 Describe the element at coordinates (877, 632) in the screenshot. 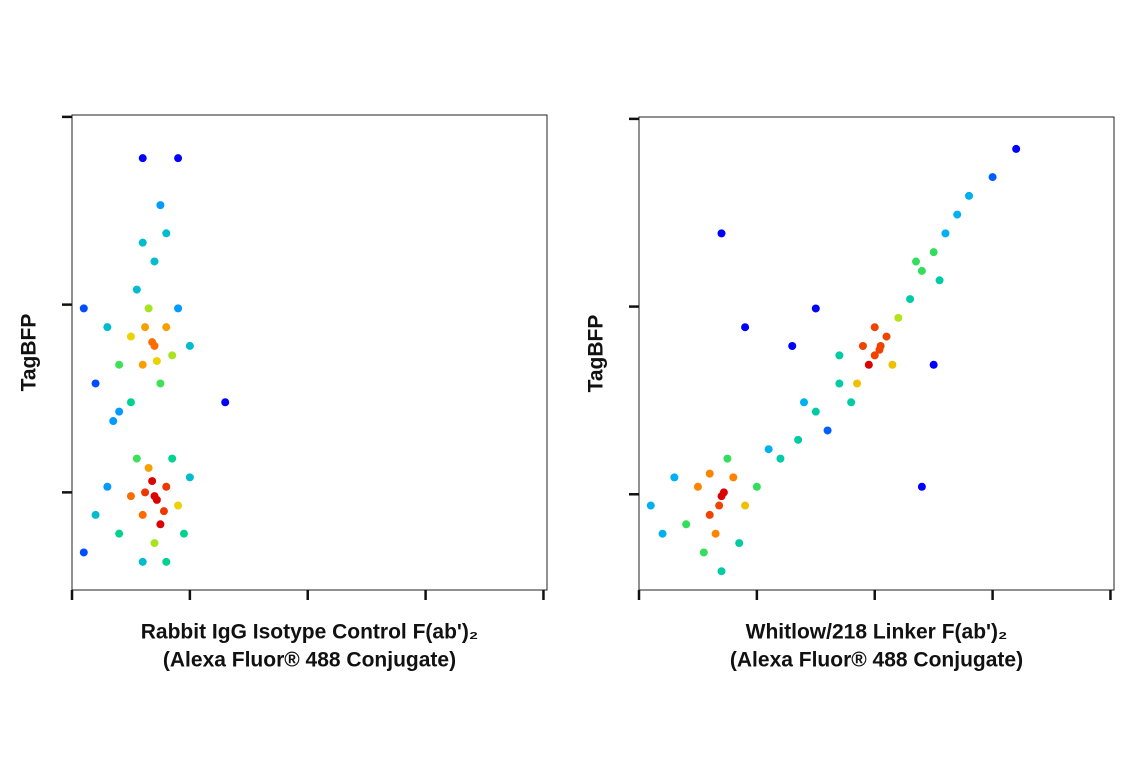

I see `x-axis-label: Whitlow/218 Linker F(ab')₂` at that location.